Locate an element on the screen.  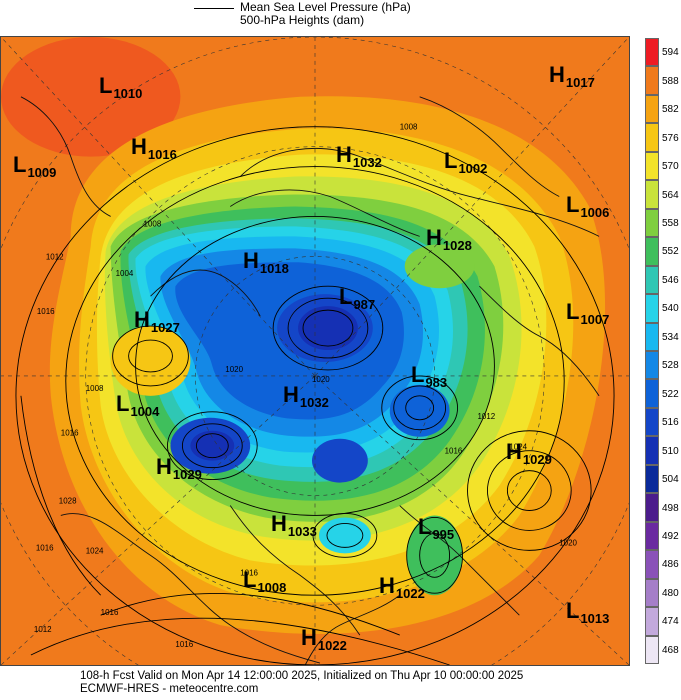
height-band-540-south is located at coordinates (344, 535).